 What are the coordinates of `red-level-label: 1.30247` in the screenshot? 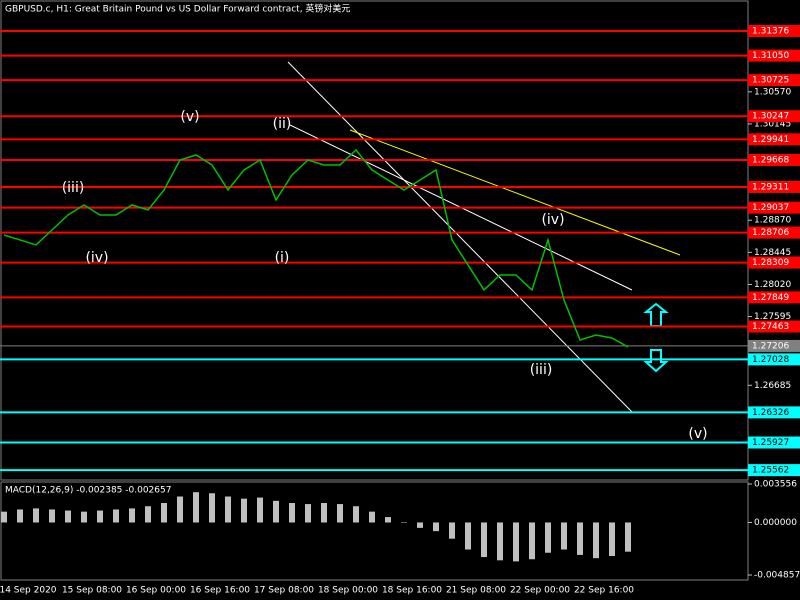 It's located at (770, 117).